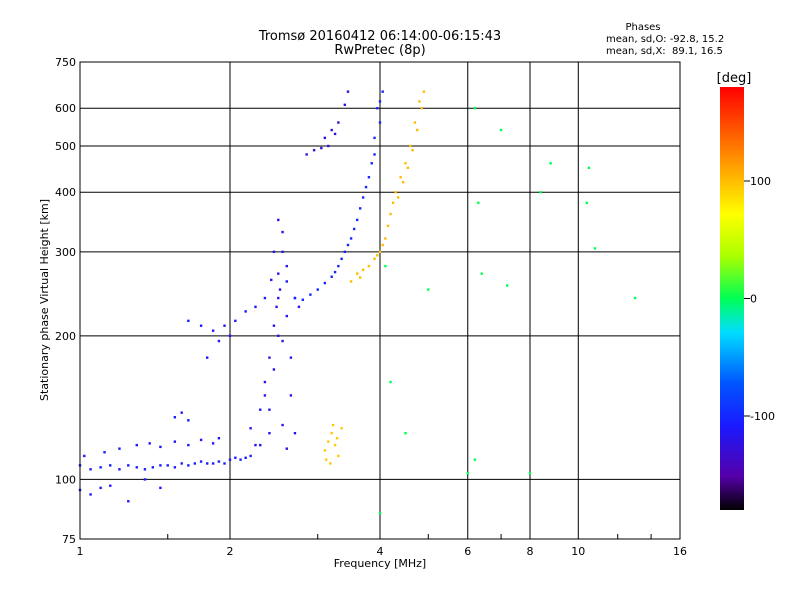 The height and width of the screenshot is (600, 800). What do you see at coordinates (65, 192) in the screenshot?
I see `y-tick-label: 400` at bounding box center [65, 192].